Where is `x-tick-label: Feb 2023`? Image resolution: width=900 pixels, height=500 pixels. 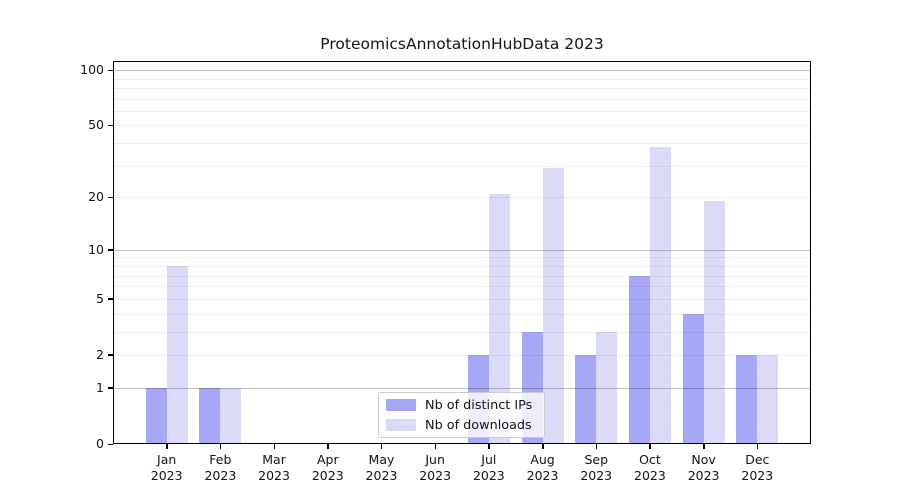 x-tick-label: Feb 2023 is located at coordinates (220, 467).